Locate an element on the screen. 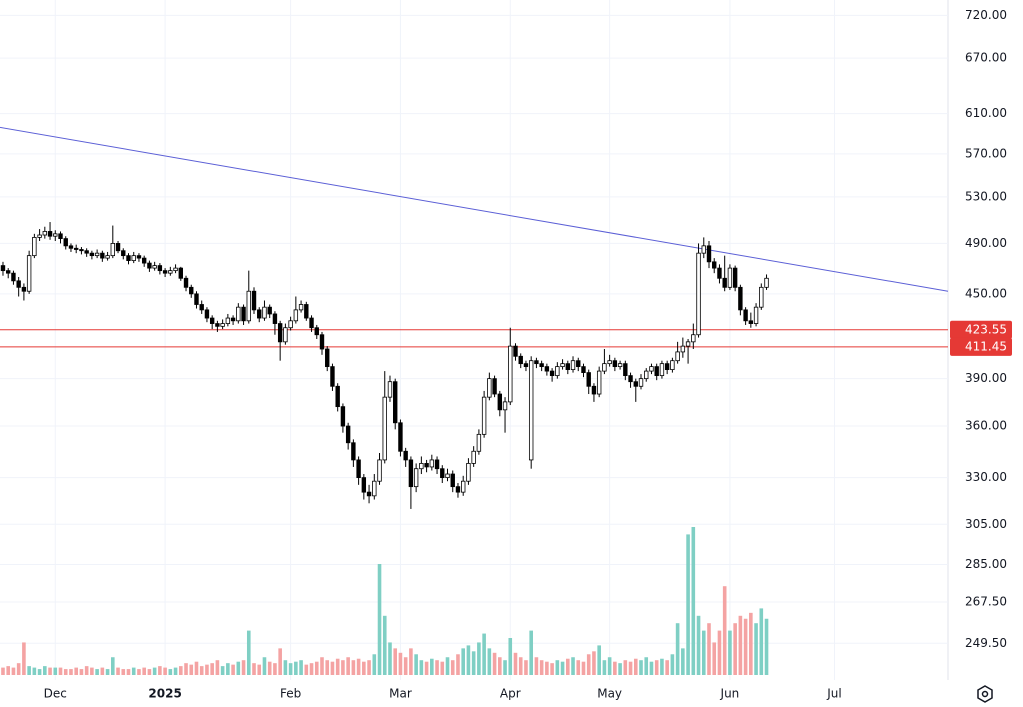 This screenshot has height=707, width=1023. x-tick-label: May is located at coordinates (609, 694).